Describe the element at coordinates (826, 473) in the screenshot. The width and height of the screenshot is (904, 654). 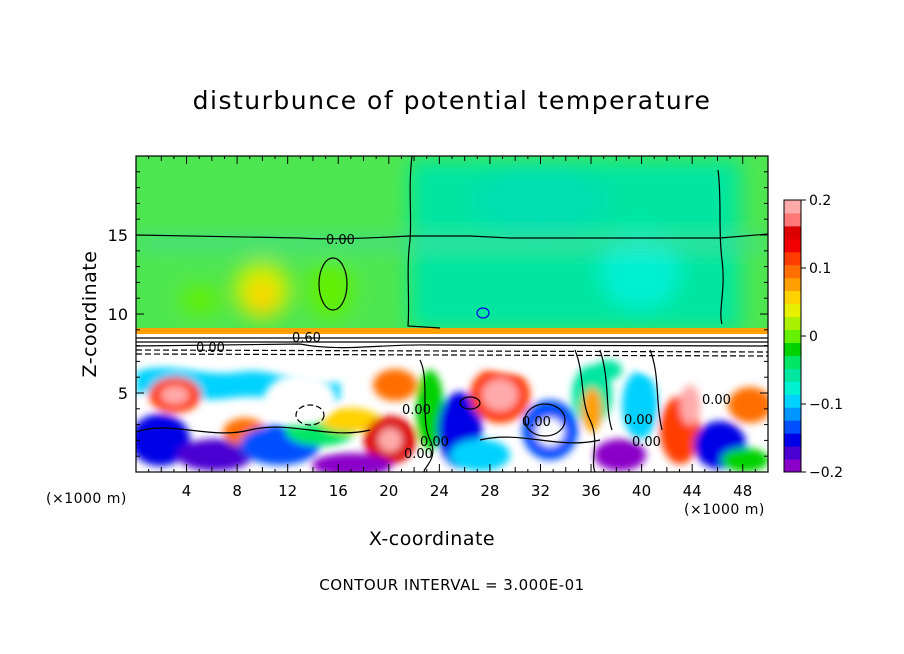
I see `colorbar-tick-label: −0.2` at that location.